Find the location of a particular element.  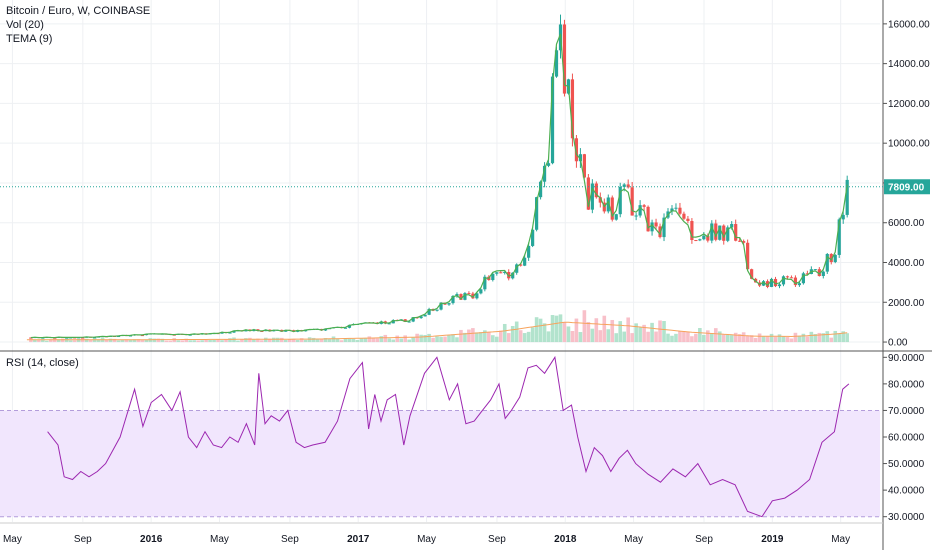

volume-ma-path is located at coordinates (437, 331).